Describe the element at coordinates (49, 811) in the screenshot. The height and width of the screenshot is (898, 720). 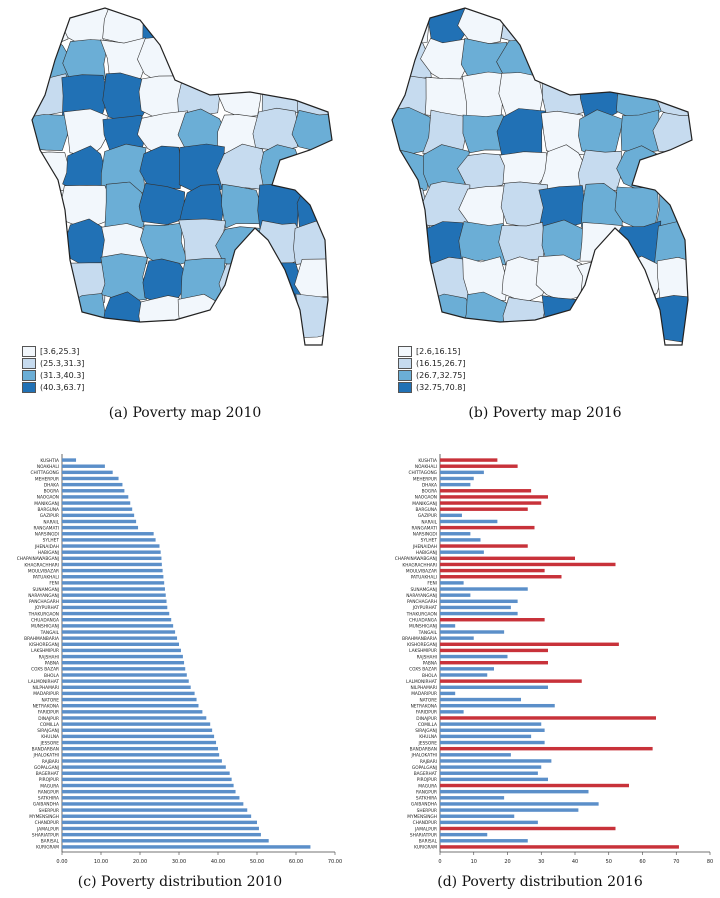
I see `category-label: SHERPUR` at that location.